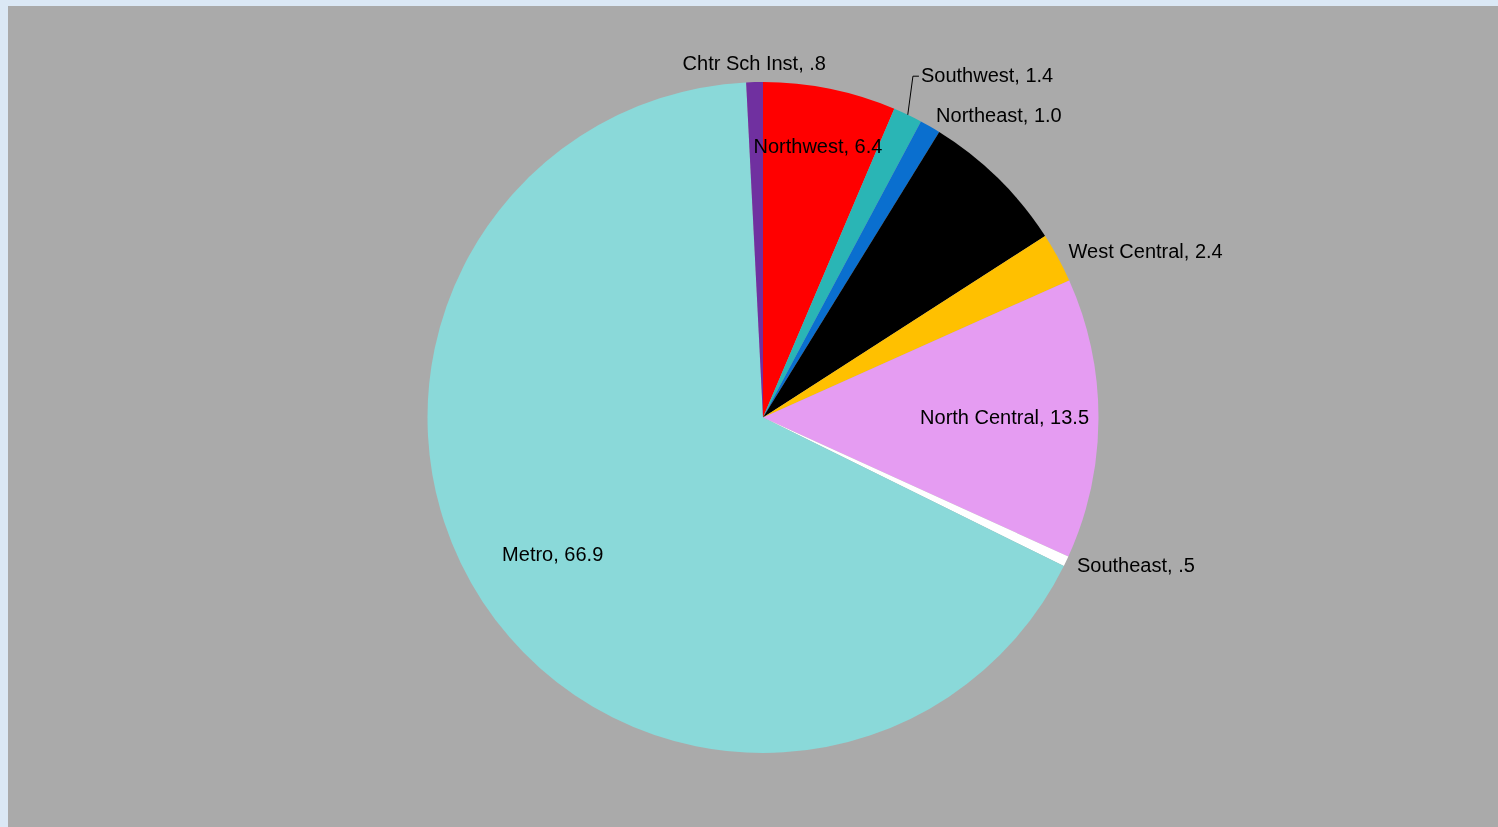 This screenshot has height=827, width=1498. Describe the element at coordinates (1005, 416) in the screenshot. I see `slice-label: North Central, 13.5` at that location.